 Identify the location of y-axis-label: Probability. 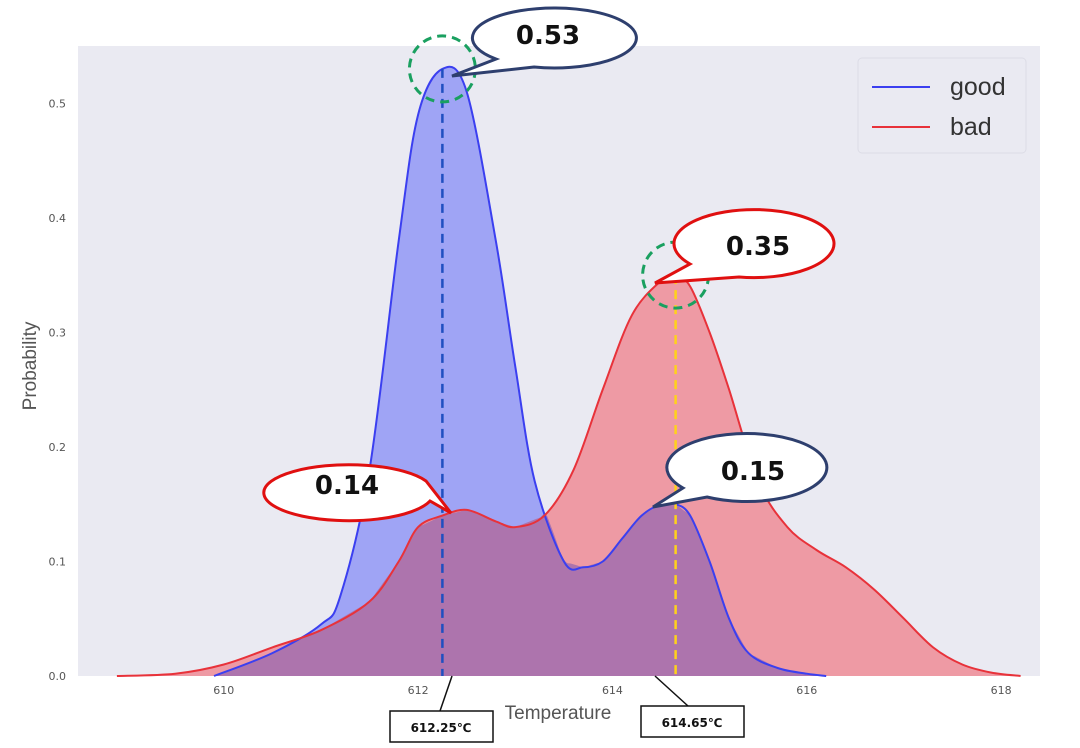
(30, 365).